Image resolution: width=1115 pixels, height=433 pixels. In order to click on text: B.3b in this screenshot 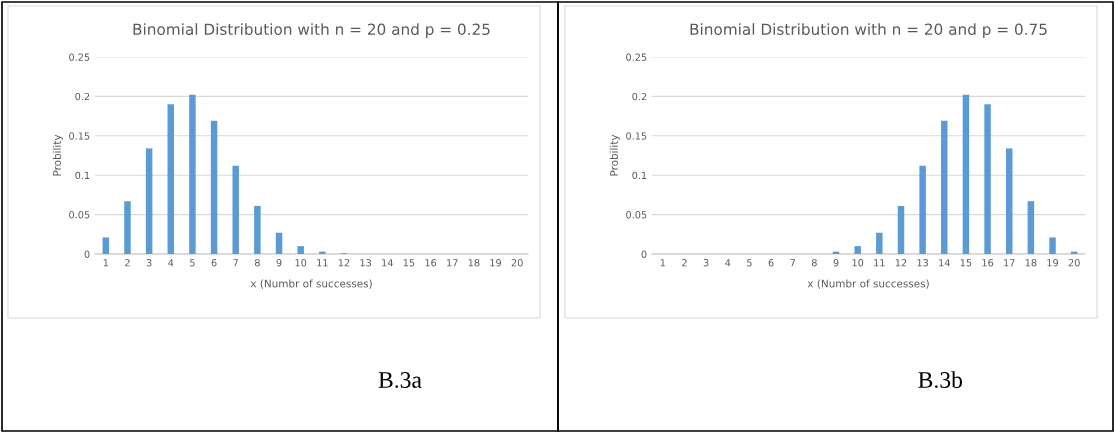, I will do `click(940, 380)`.